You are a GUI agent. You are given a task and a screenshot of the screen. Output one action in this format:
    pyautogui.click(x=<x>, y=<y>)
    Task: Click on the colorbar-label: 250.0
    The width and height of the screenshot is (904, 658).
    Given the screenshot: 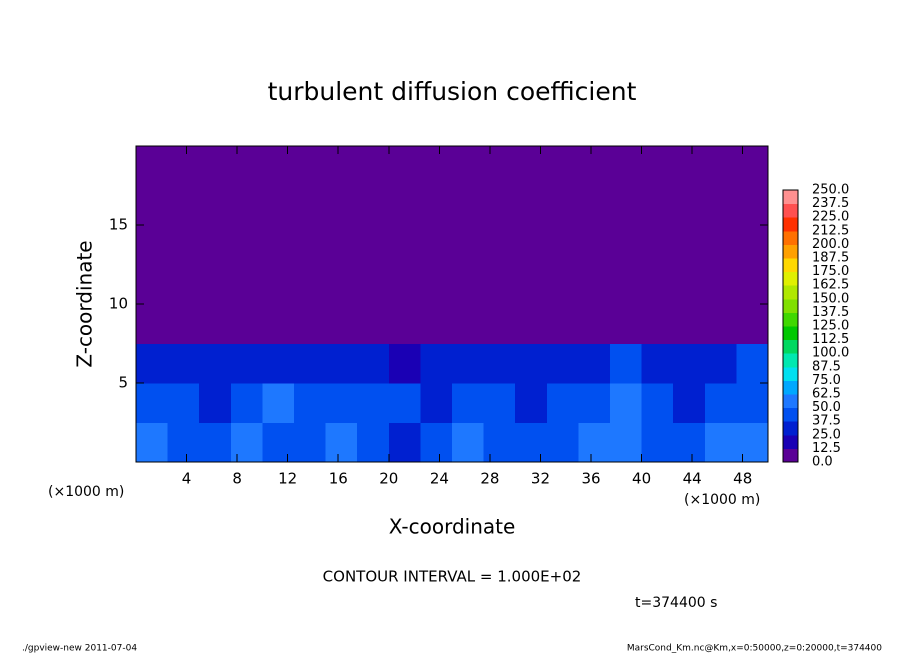 What is the action you would take?
    pyautogui.click(x=830, y=190)
    